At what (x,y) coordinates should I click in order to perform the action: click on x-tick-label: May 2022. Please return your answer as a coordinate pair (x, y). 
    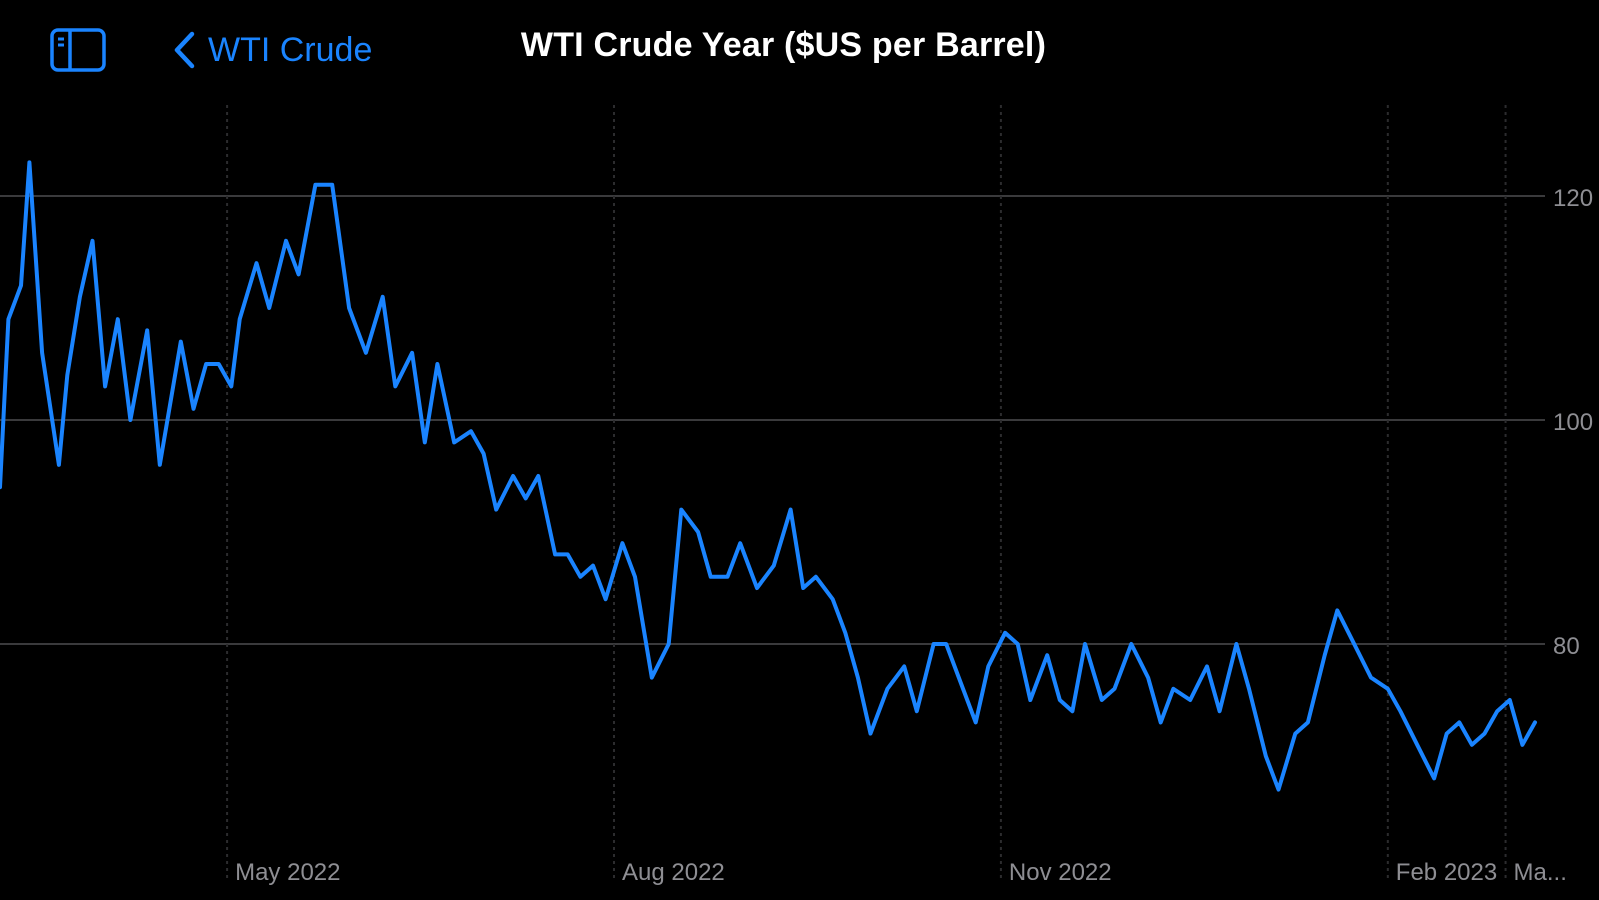
    Looking at the image, I should click on (287, 872).